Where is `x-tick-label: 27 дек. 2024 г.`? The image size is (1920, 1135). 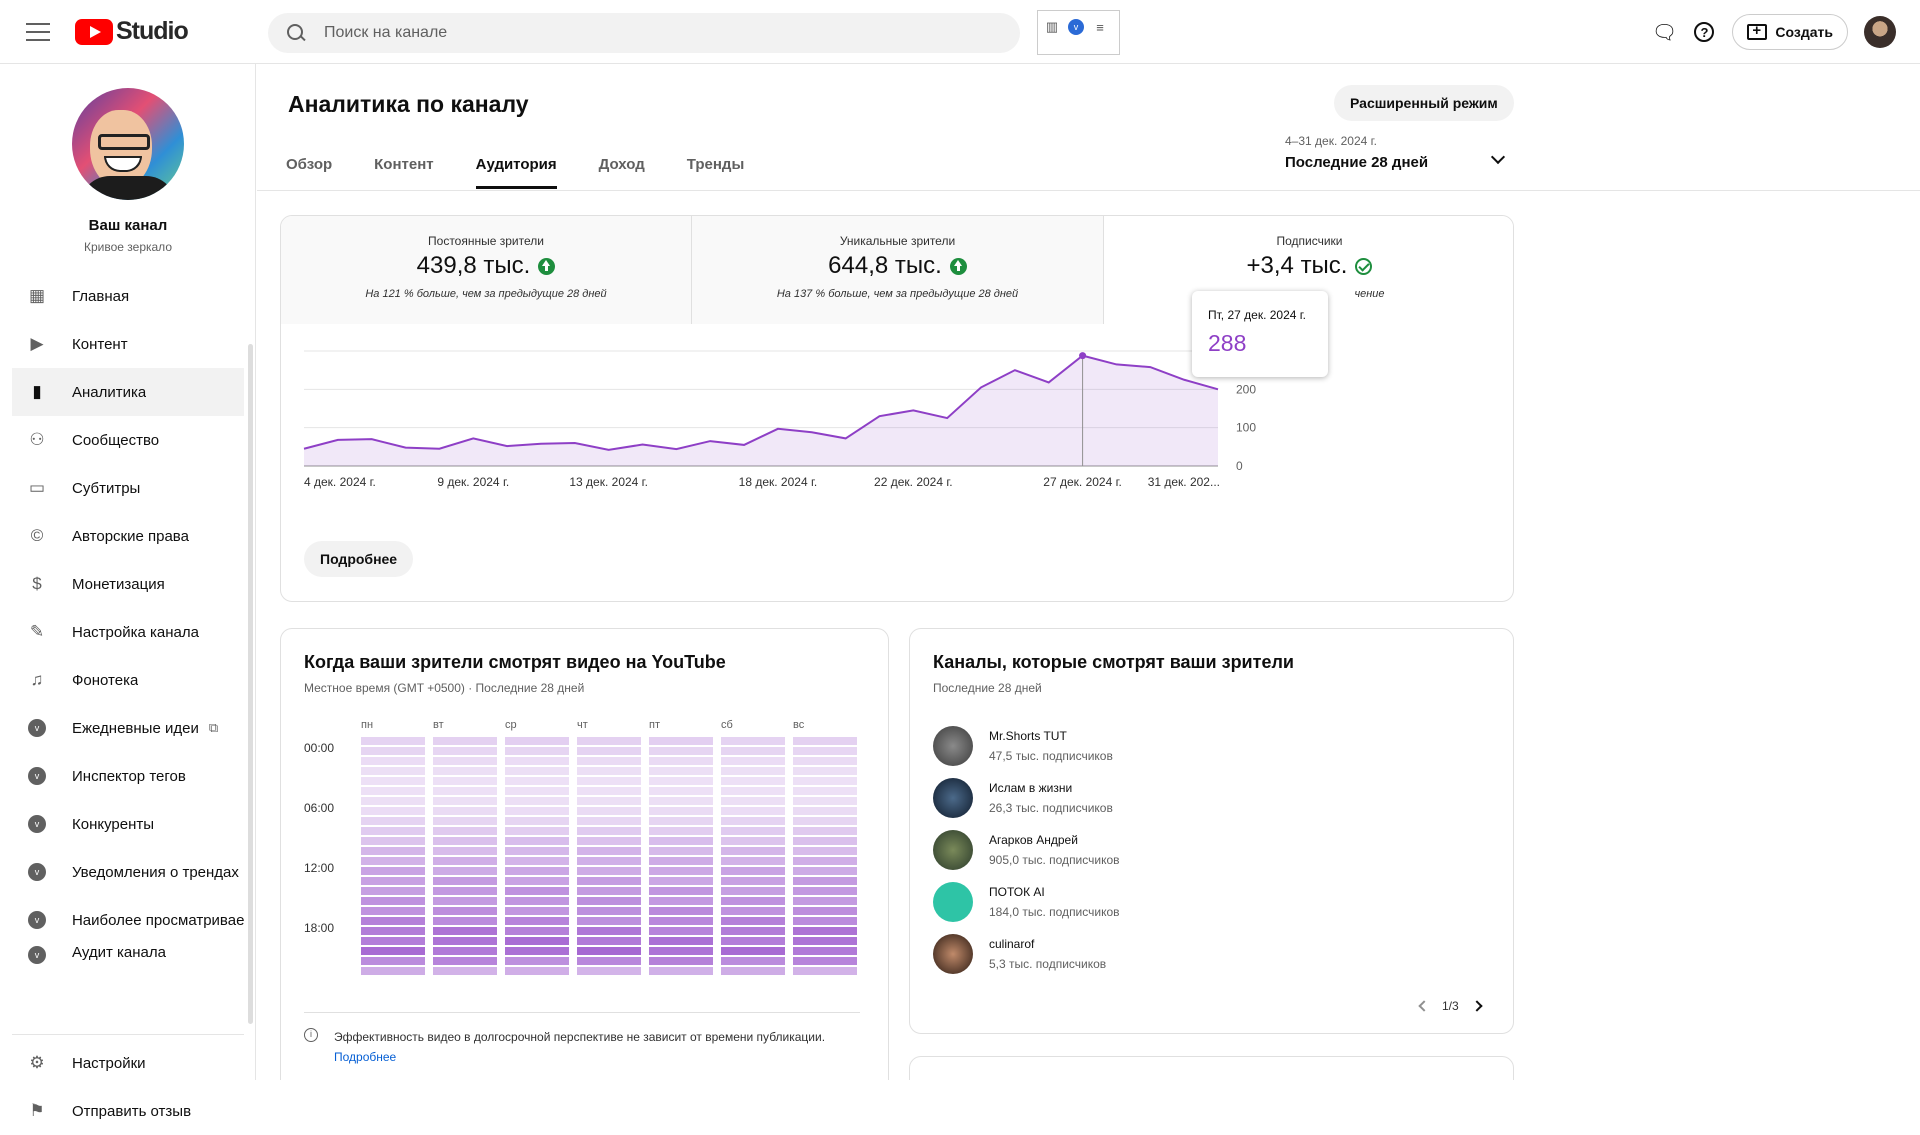
x-tick-label: 27 дек. 2024 г. is located at coordinates (1082, 482).